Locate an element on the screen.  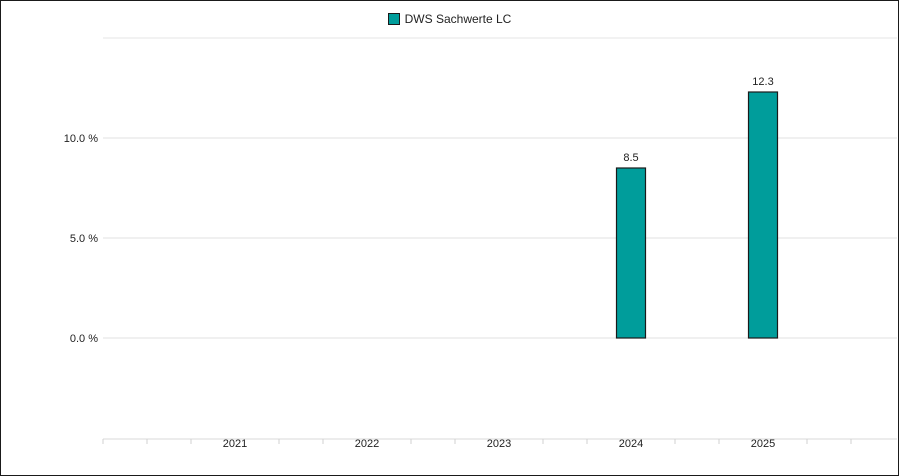
data-label: 12.3 is located at coordinates (762, 82).